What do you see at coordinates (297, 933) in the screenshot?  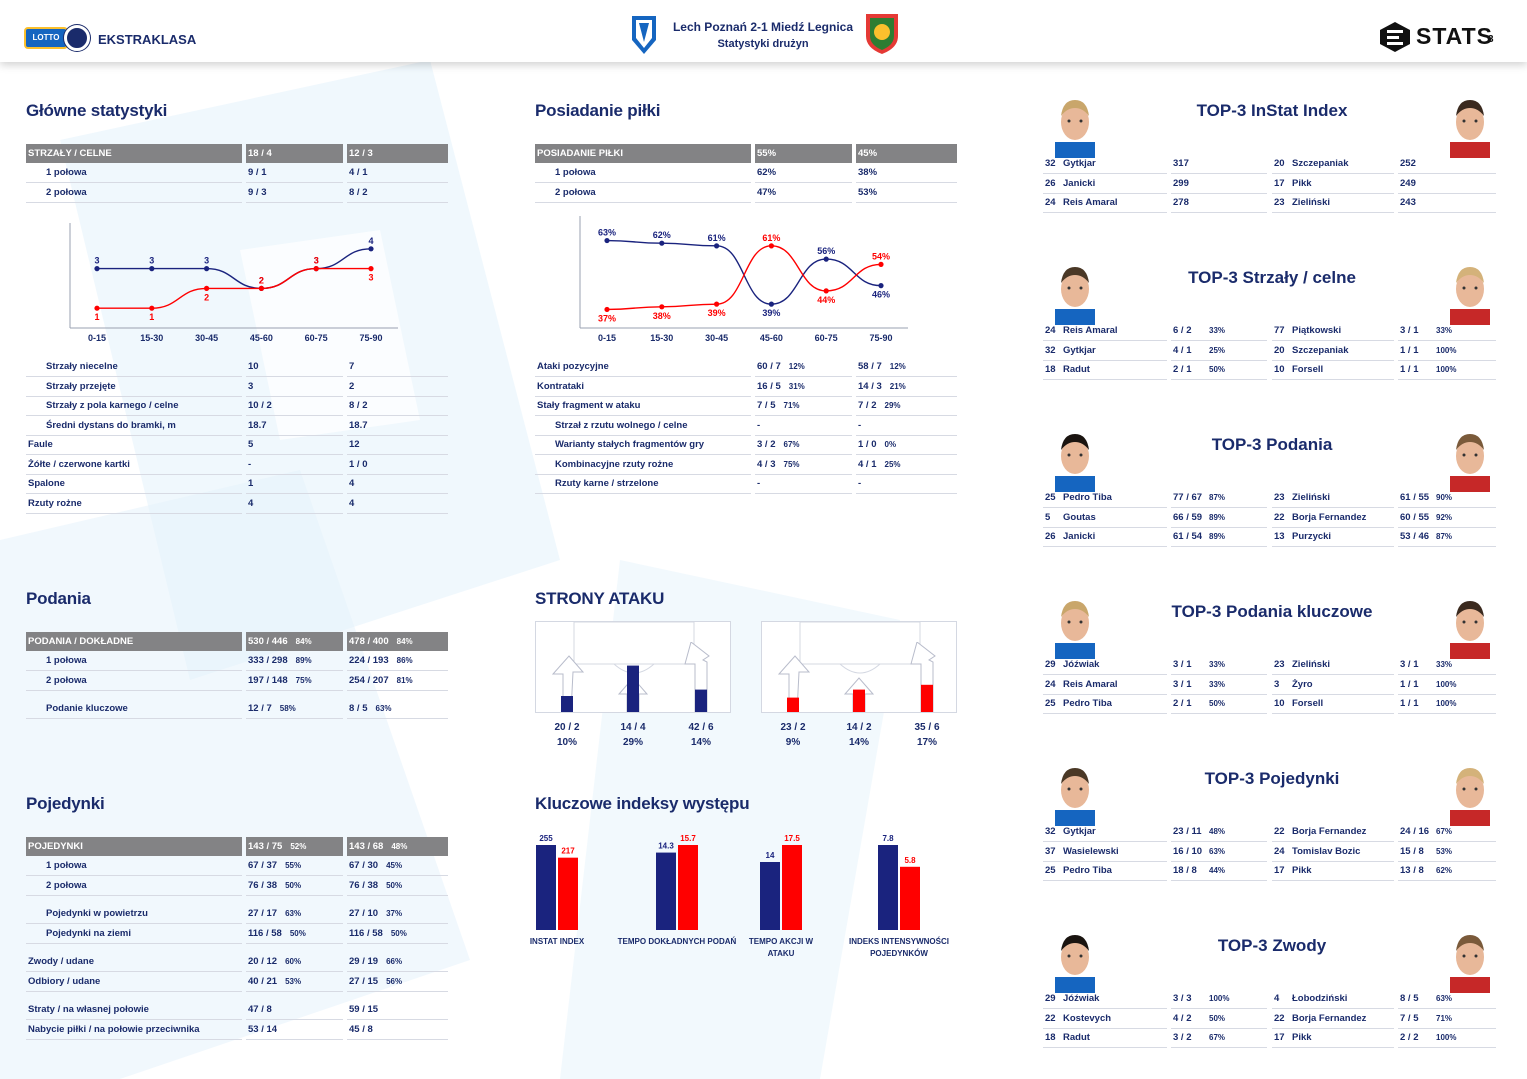 I see `pct-value: 50%` at bounding box center [297, 933].